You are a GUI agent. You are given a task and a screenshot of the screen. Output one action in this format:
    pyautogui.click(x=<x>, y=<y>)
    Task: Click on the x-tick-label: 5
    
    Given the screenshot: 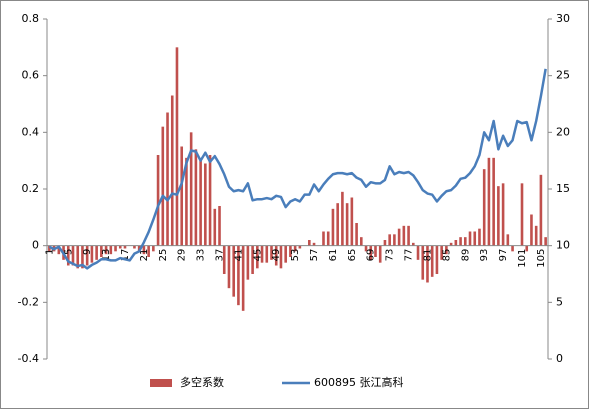 What is the action you would take?
    pyautogui.click(x=68, y=252)
    